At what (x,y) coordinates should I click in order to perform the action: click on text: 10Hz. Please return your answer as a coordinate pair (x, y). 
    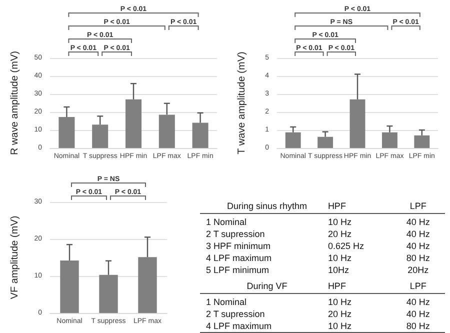
    Looking at the image, I should click on (339, 270).